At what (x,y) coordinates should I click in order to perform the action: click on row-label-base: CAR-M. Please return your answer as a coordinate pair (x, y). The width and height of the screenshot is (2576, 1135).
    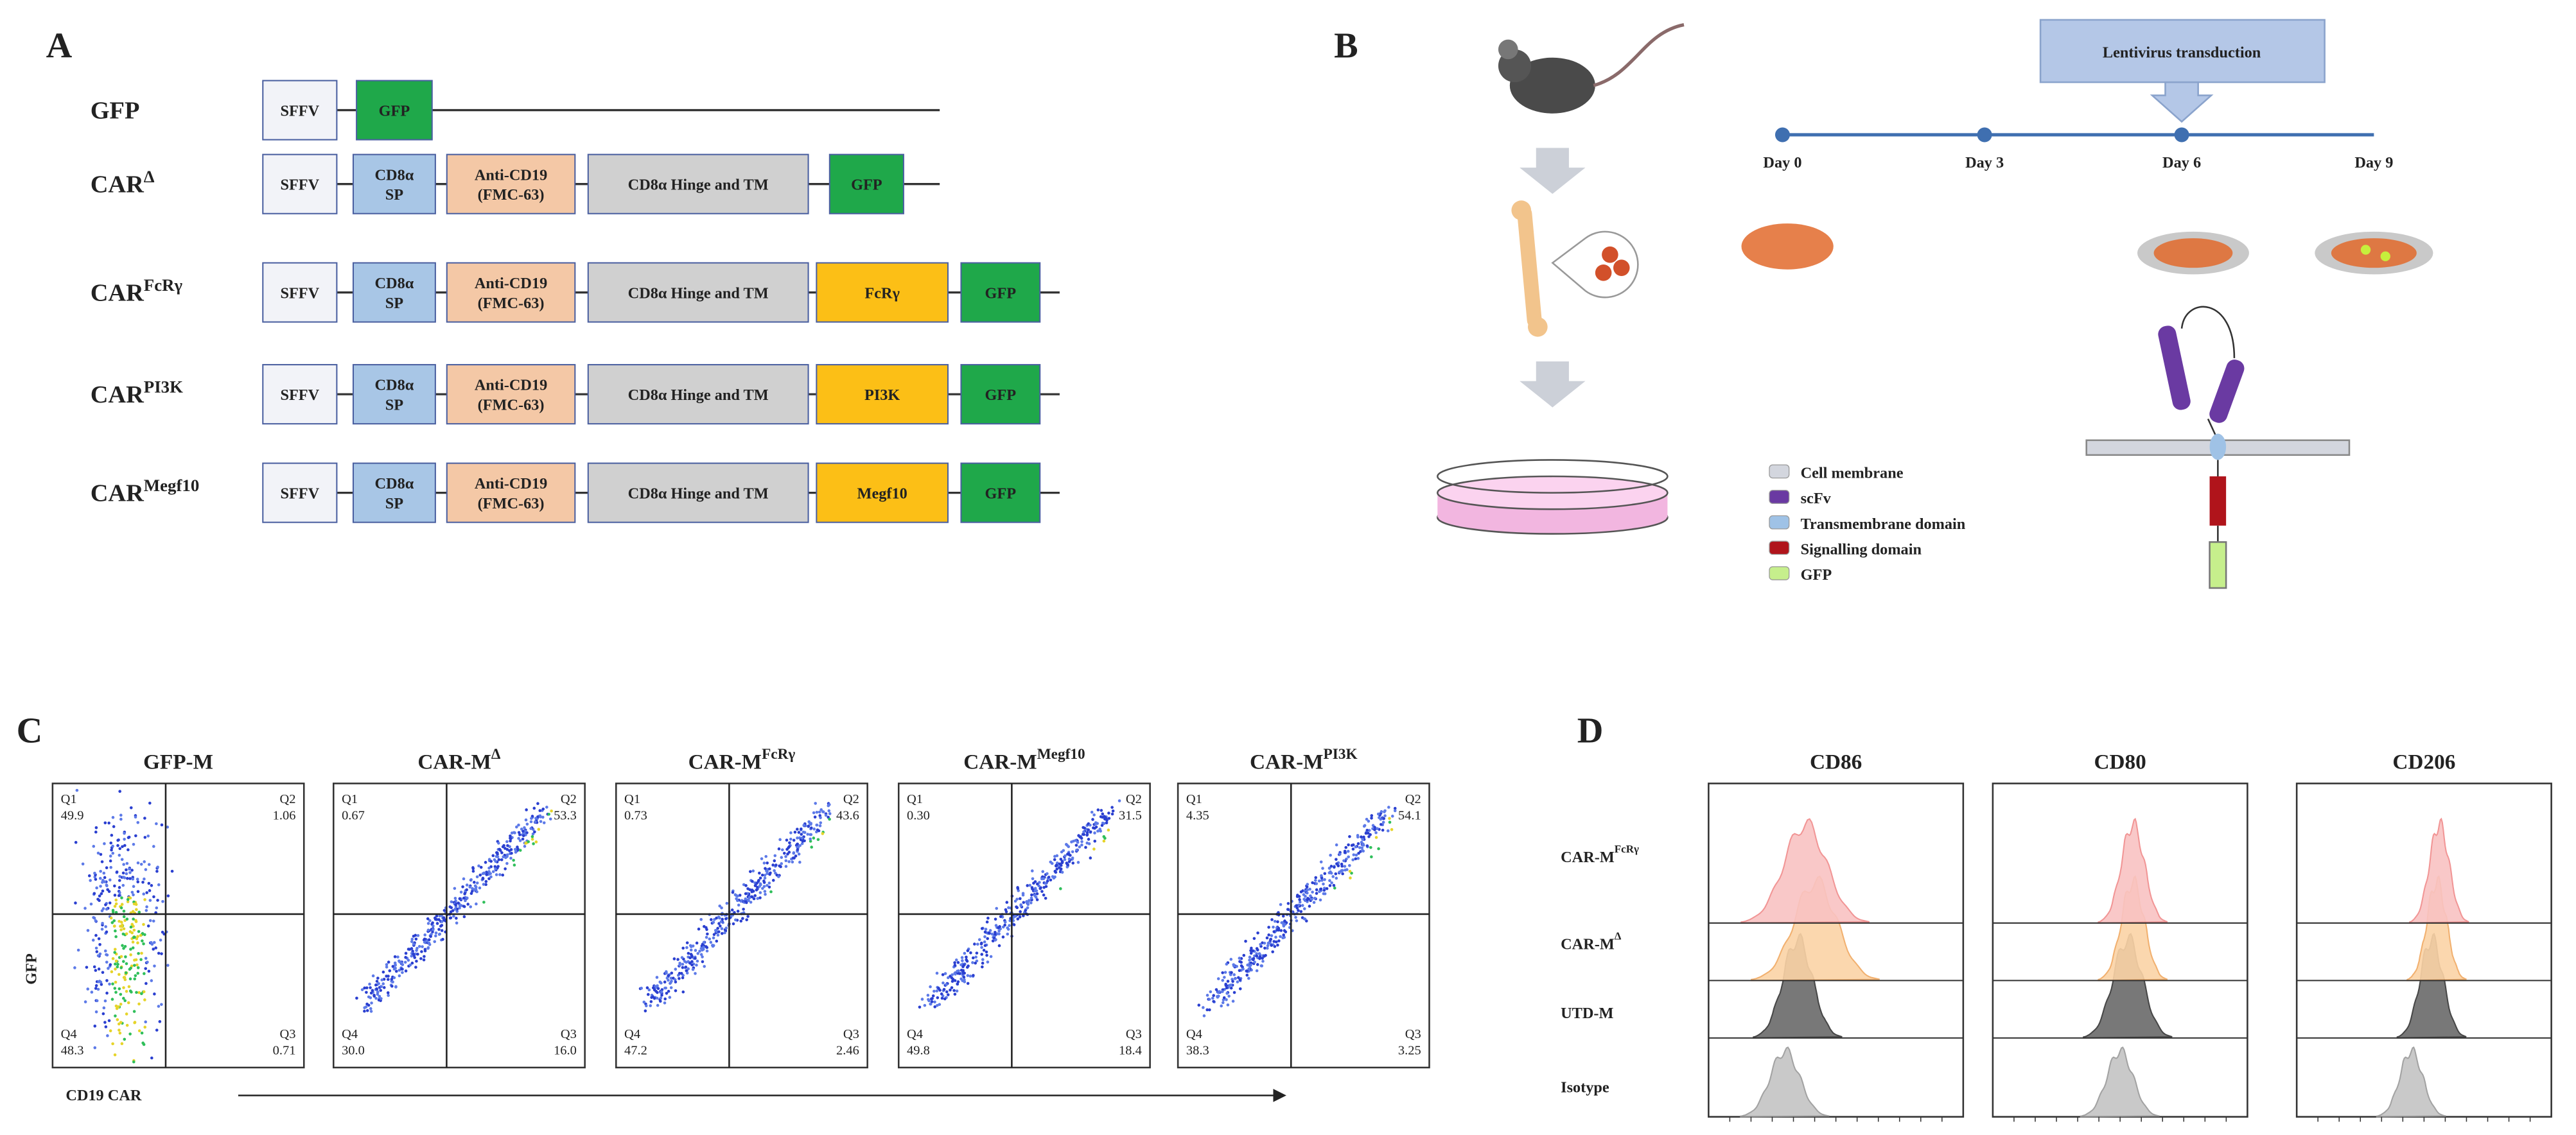
    Looking at the image, I should click on (1588, 857).